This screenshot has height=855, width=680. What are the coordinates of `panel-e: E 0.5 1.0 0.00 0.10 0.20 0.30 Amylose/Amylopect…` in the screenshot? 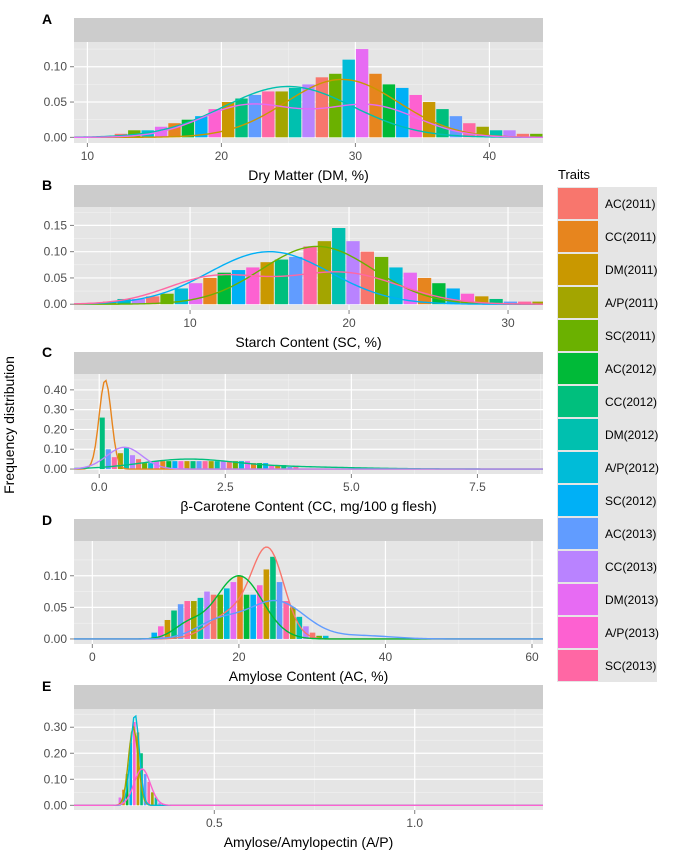 It's located at (292, 764).